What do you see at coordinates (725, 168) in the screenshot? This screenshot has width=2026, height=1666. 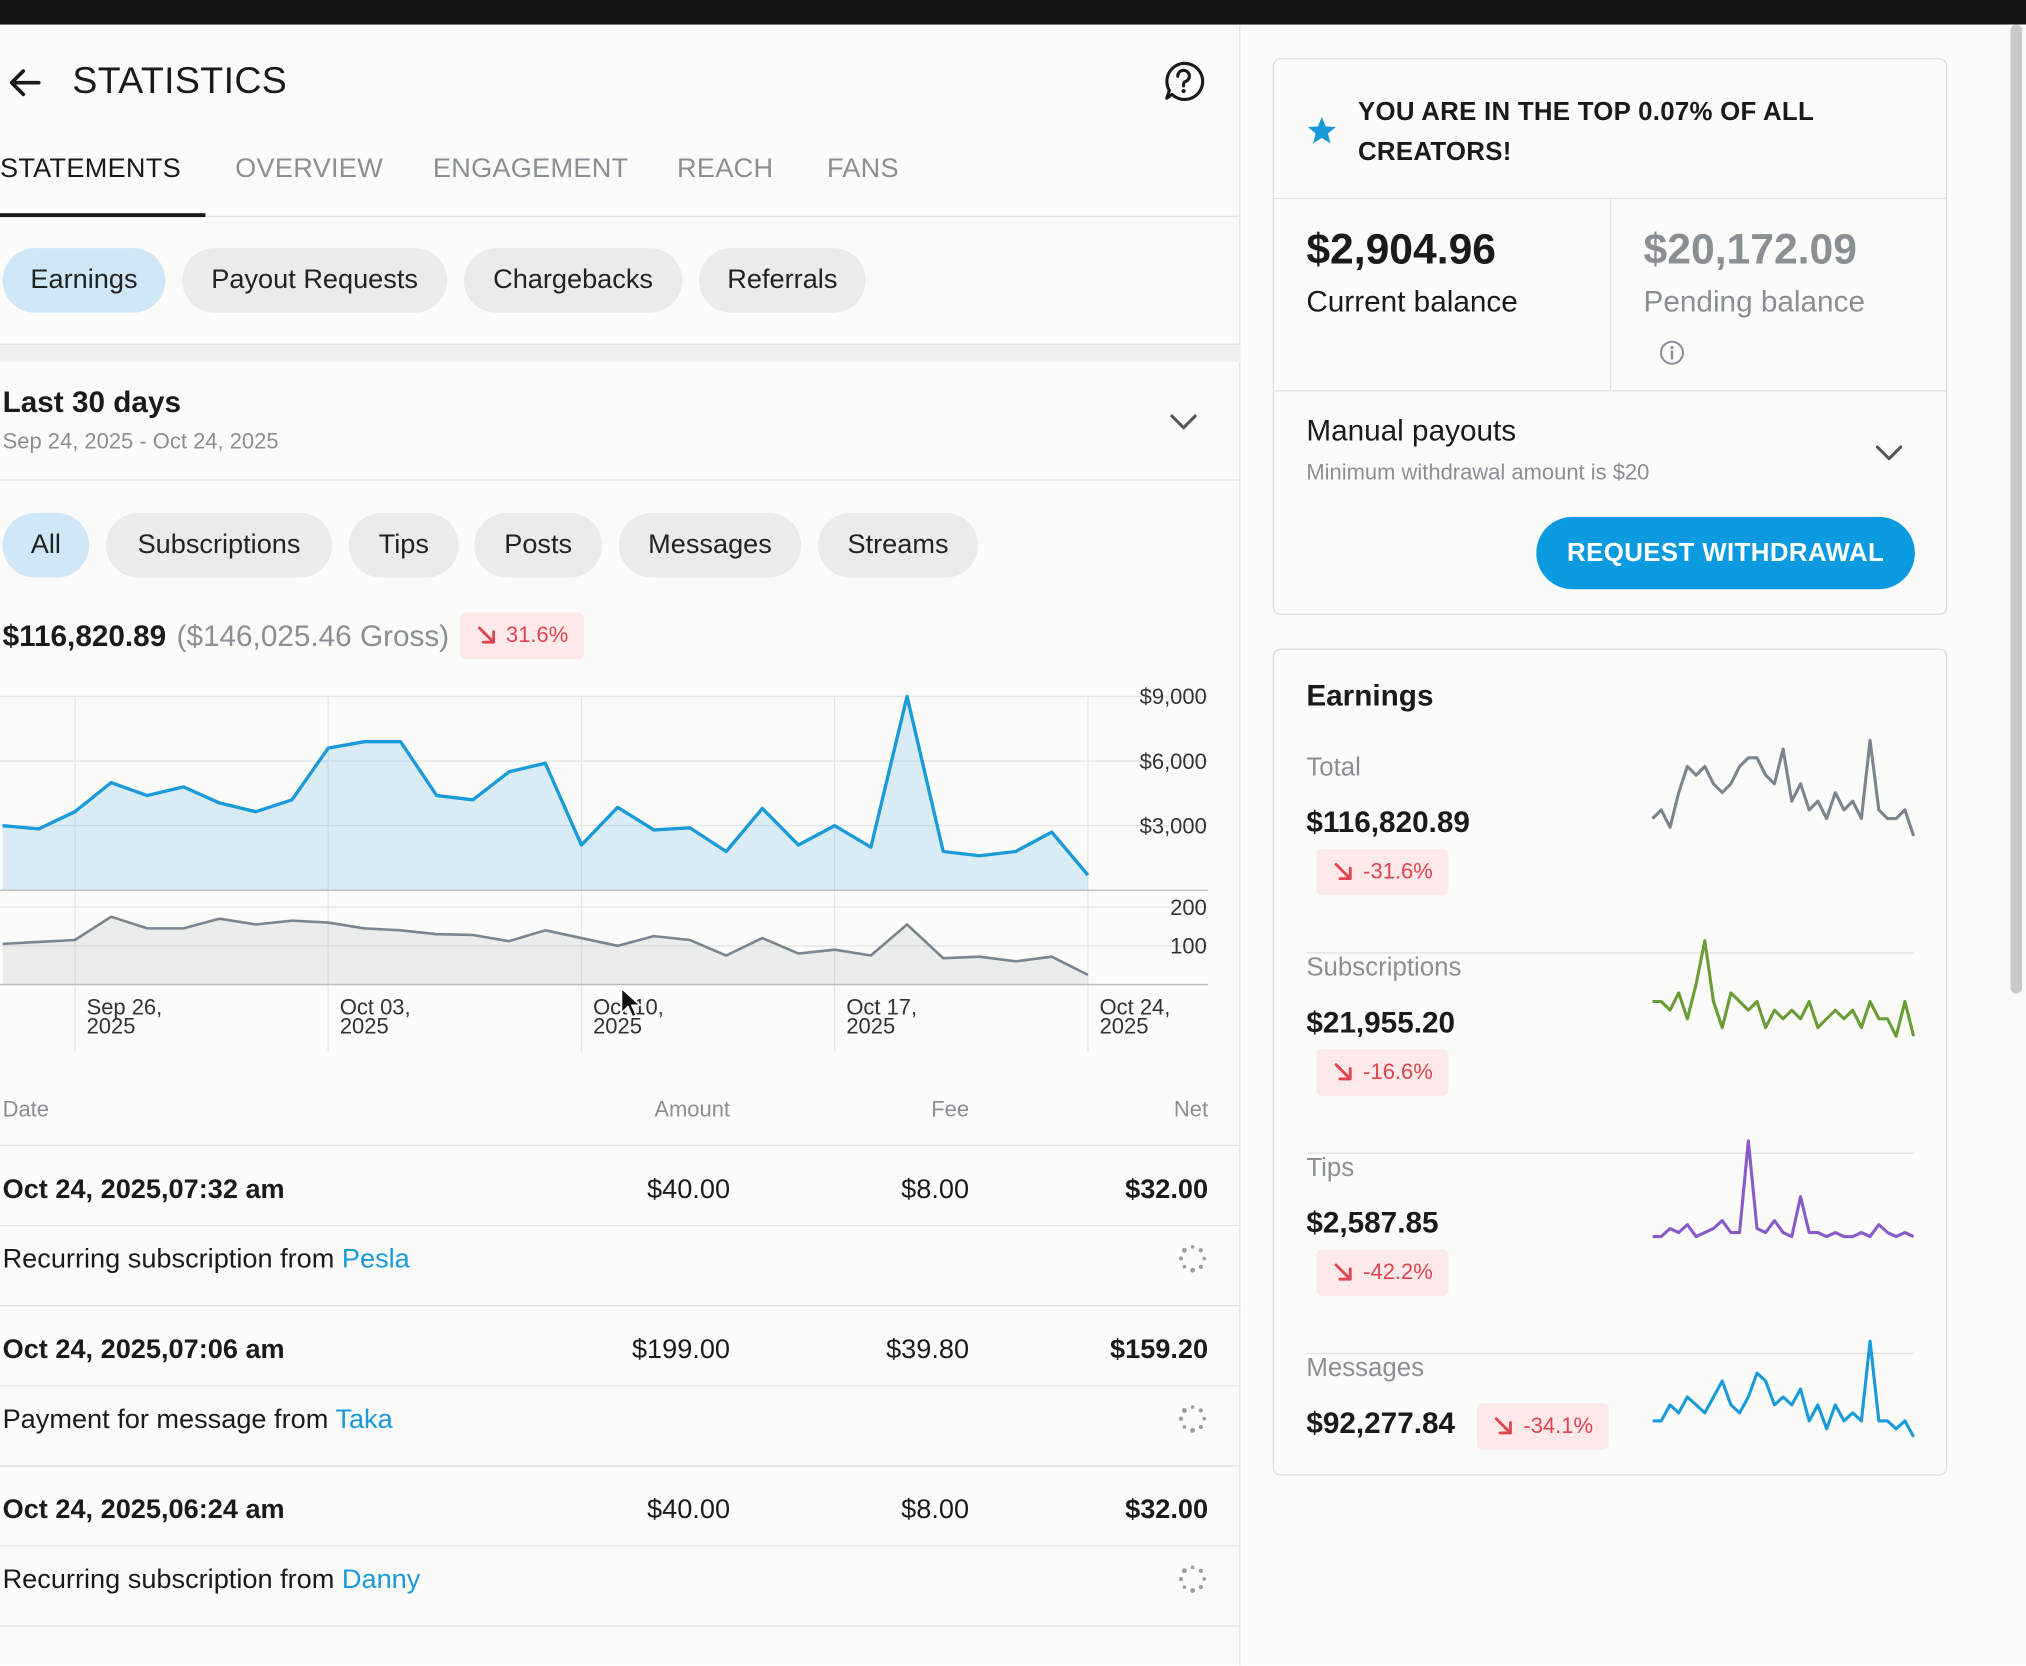 I see `tab-reach: REACH` at bounding box center [725, 168].